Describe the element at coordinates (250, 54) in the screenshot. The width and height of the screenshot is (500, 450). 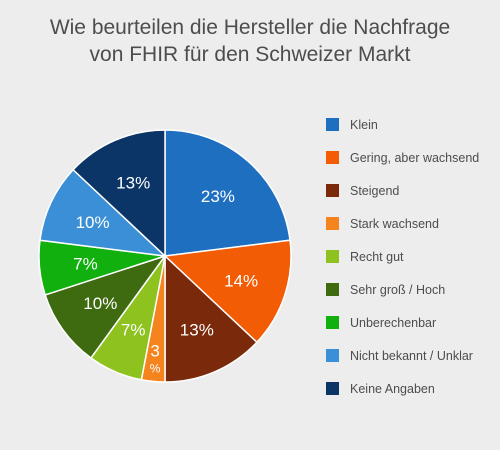
I see `chart-title-line-2: von FHIR für den Schweizer Markt` at that location.